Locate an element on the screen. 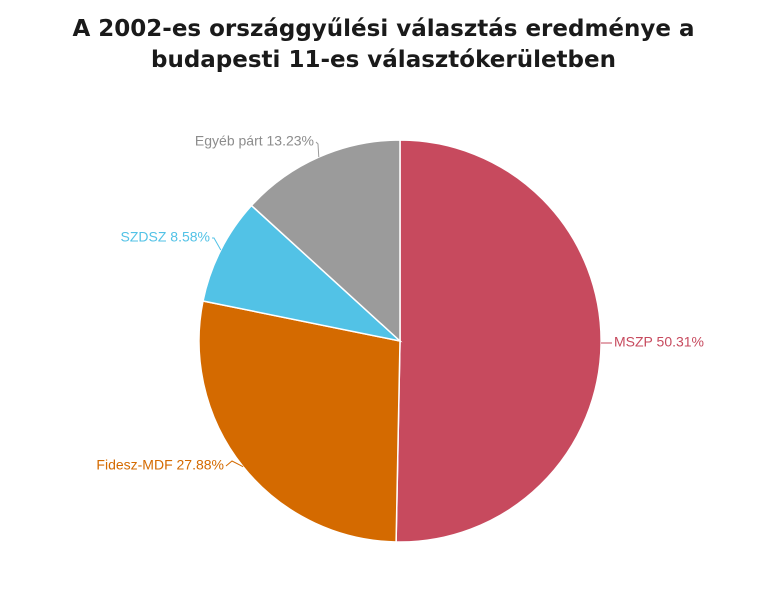  pie-slice-egy-b-p-rt is located at coordinates (325, 241).